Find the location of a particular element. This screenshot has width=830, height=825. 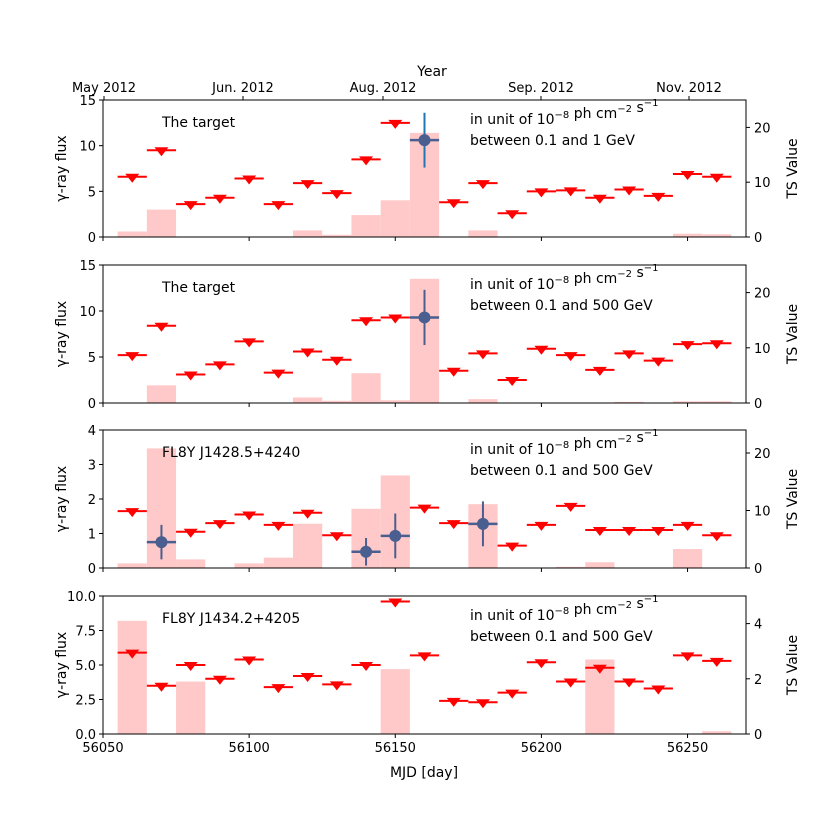

unit-annotation: in unit of 10−8 ph cm−2 s−1 is located at coordinates (564, 278).